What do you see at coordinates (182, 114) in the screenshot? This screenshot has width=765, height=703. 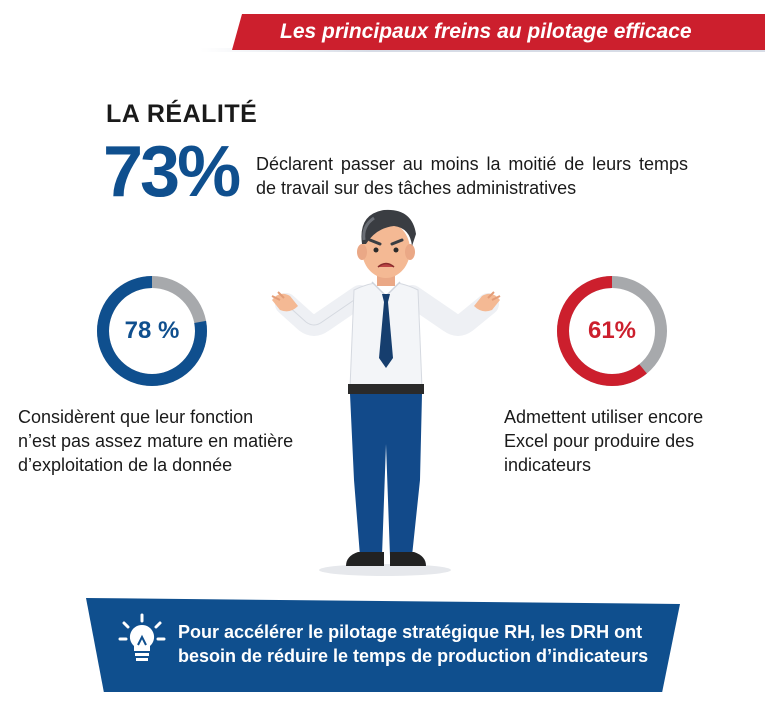 I see `reality-heading: LA RÉALITÉ` at bounding box center [182, 114].